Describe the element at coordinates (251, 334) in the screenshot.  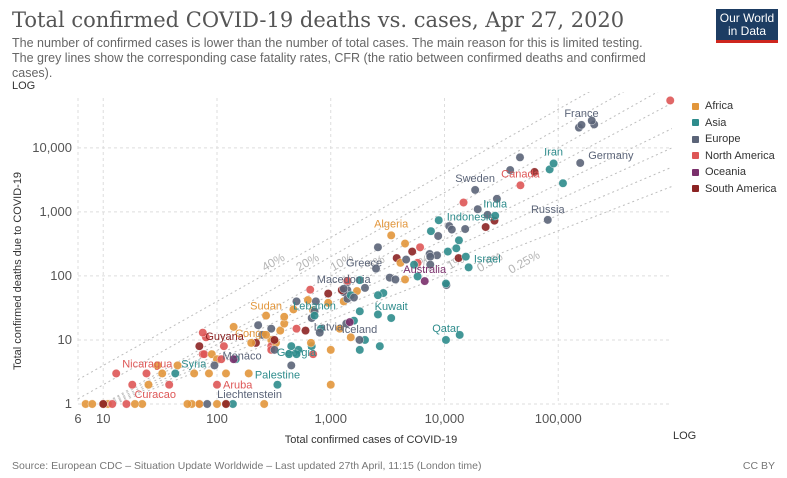
I see `point-label: Congo` at that location.